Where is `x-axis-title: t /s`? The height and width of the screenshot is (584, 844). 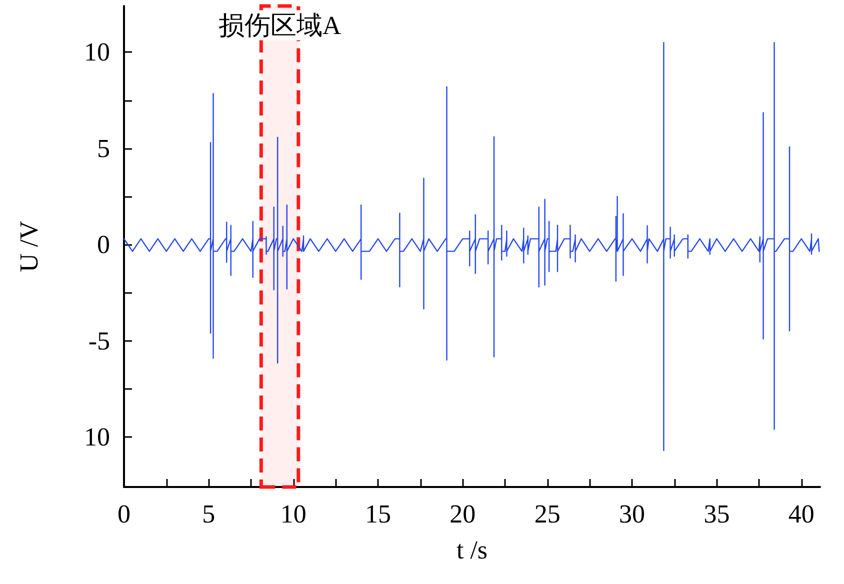
x-axis-title: t /s is located at coordinates (472, 550).